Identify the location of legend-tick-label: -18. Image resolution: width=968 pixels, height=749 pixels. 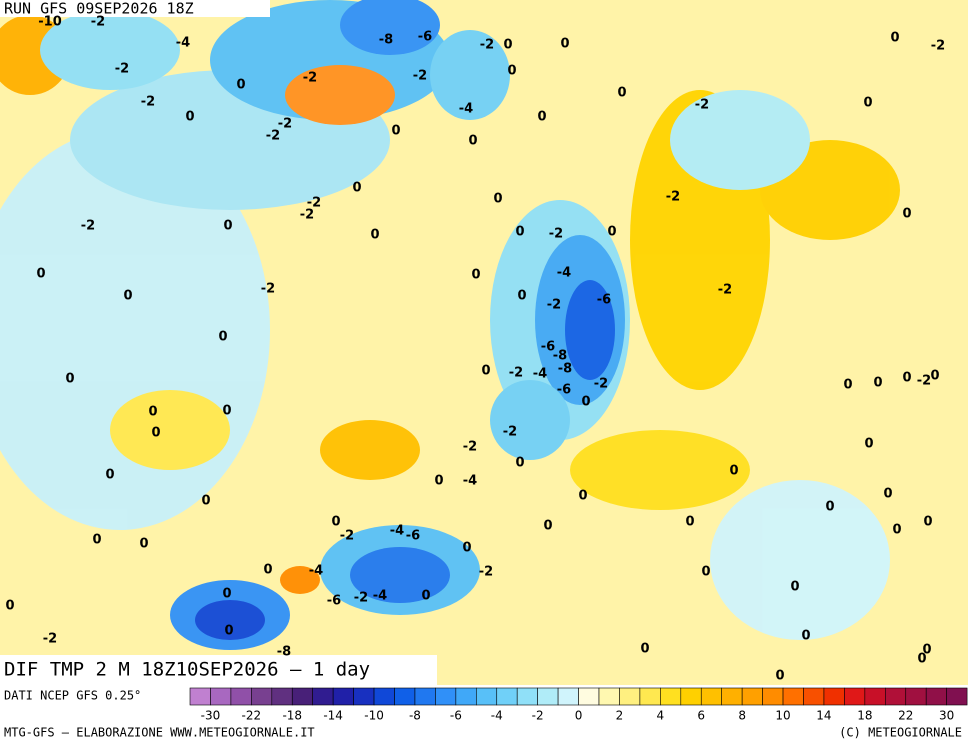
(292, 716).